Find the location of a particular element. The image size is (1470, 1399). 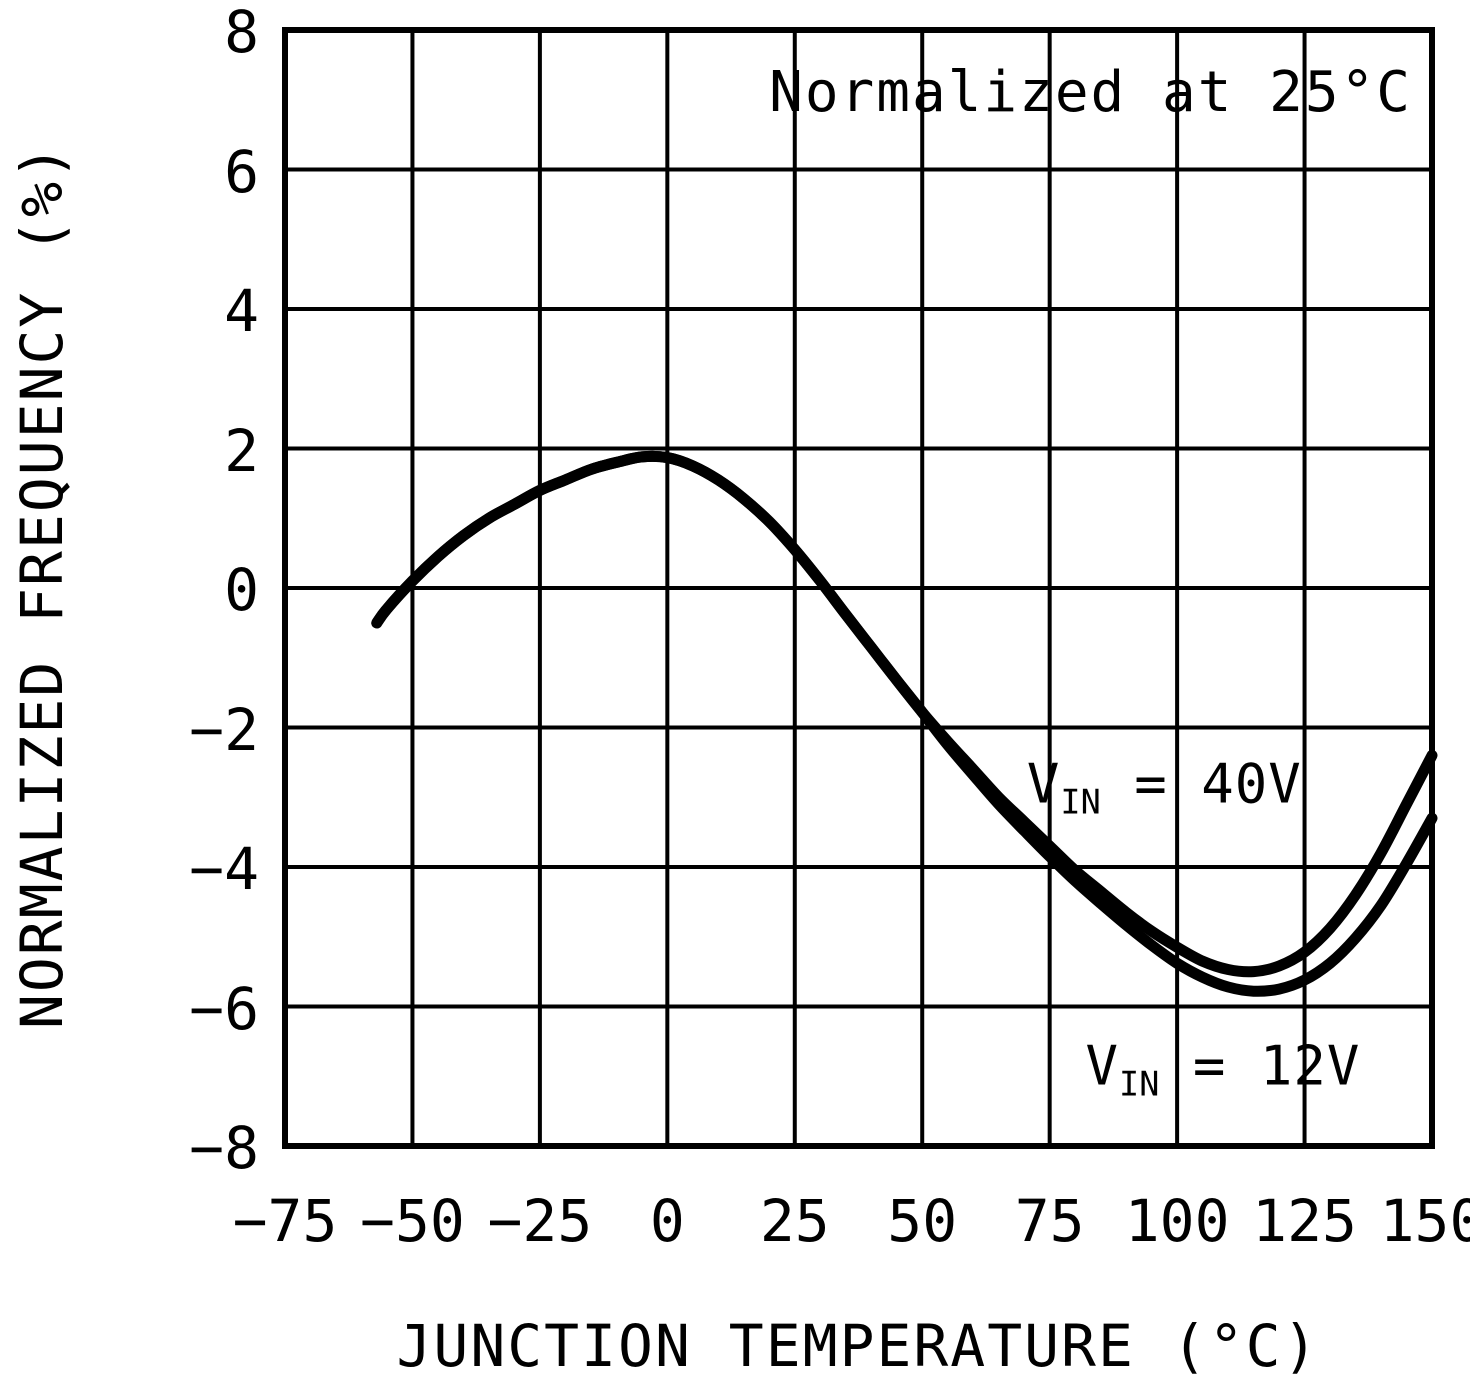

y-tick-label: −6 is located at coordinates (224, 1008).